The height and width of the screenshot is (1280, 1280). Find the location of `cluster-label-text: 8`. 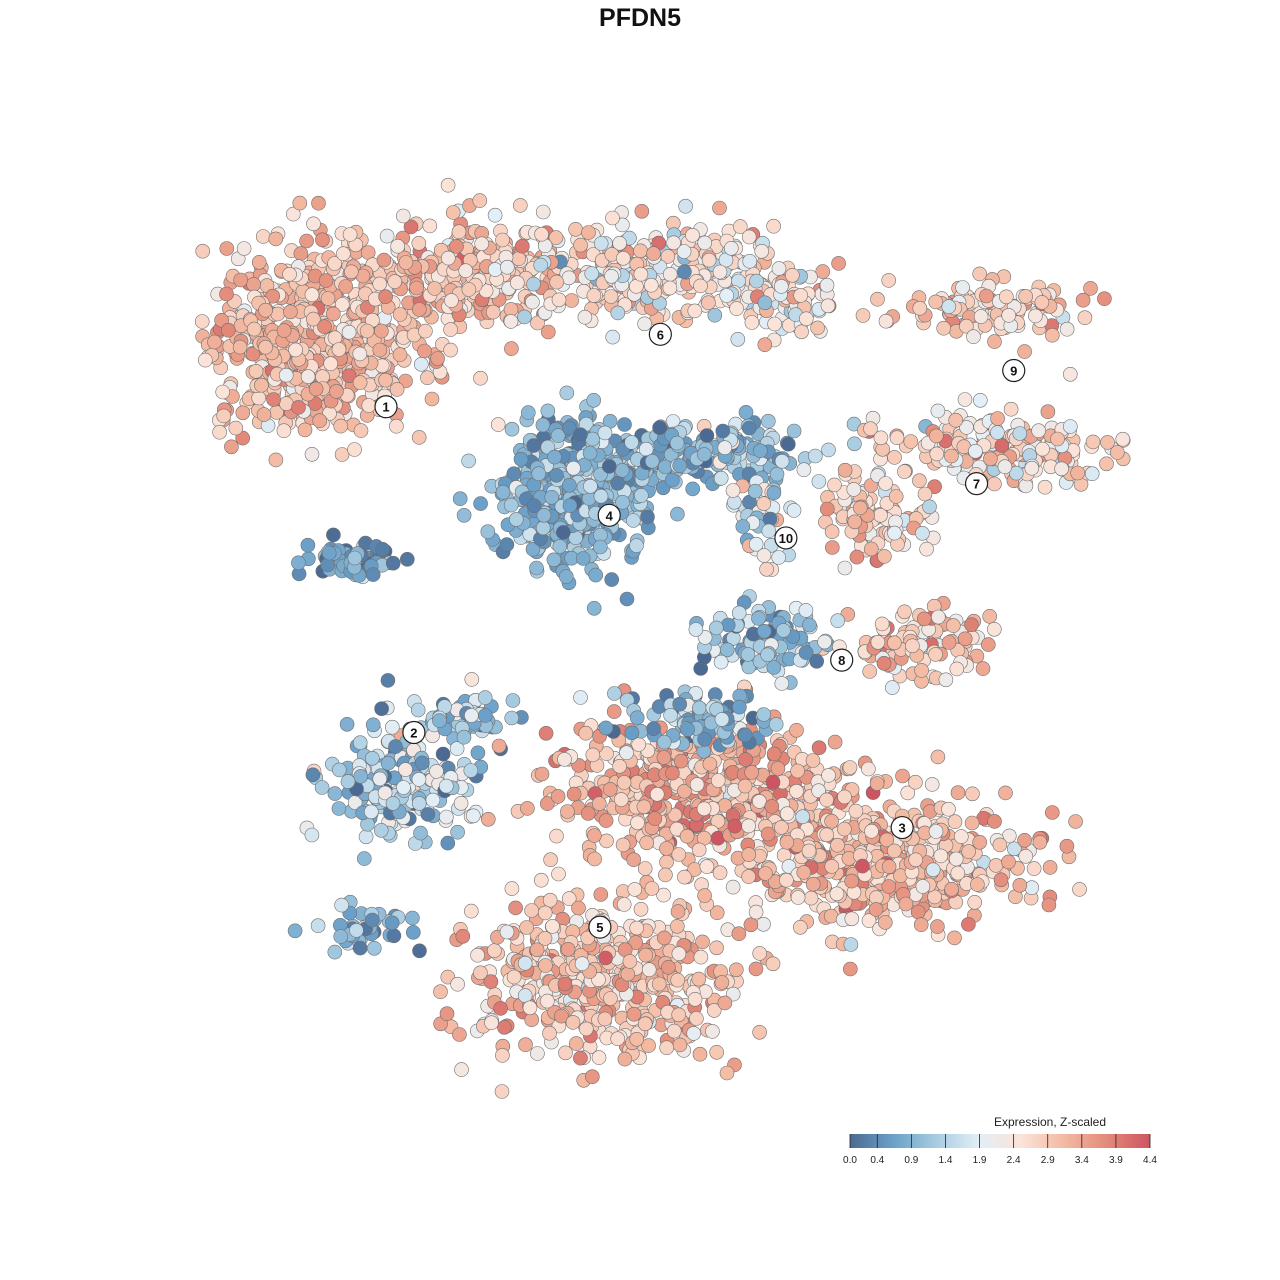

cluster-label-text: 8 is located at coordinates (841, 660).